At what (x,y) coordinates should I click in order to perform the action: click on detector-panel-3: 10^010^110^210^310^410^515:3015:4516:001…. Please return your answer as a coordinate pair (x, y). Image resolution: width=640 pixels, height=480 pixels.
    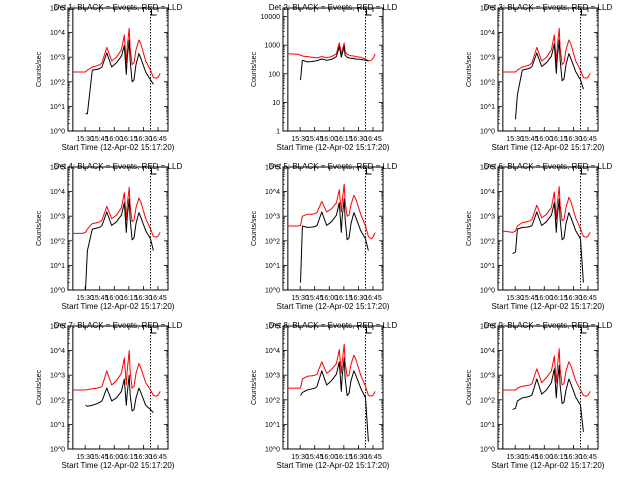
    Looking at the image, I should click on (539, 77).